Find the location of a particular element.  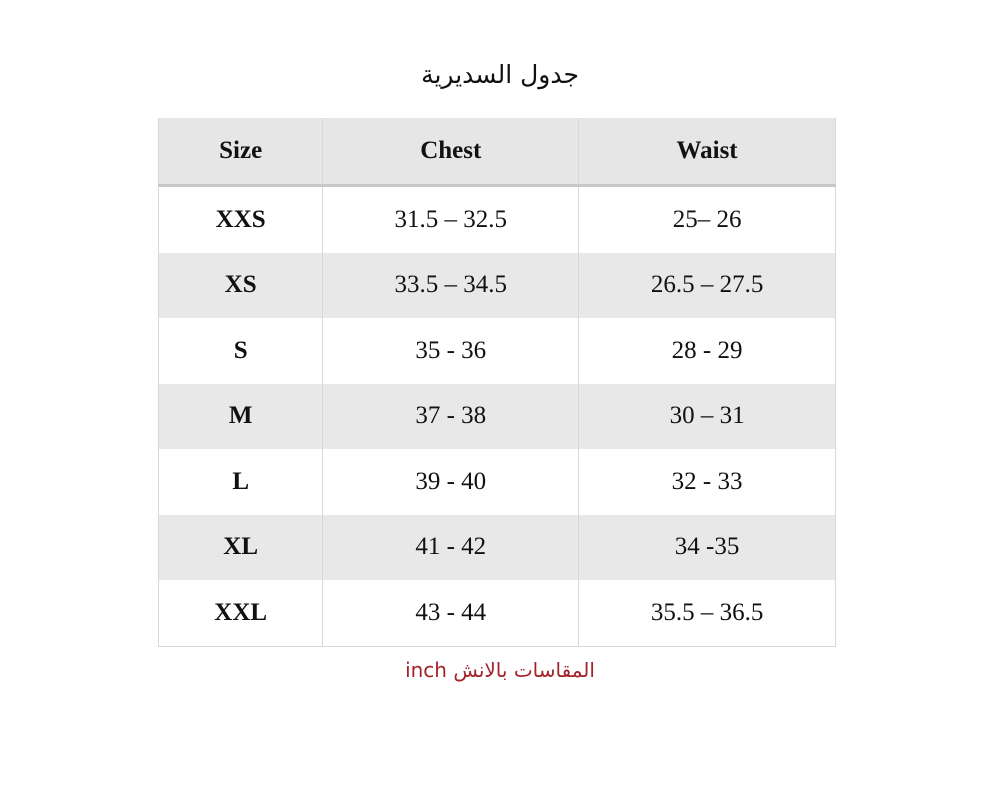

header-chest: Chest is located at coordinates (451, 152).